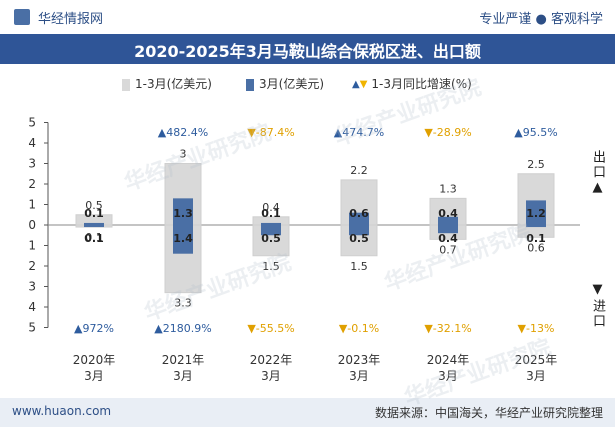 The width and height of the screenshot is (615, 427). Describe the element at coordinates (448, 360) in the screenshot. I see `x-category-label: 2024年` at that location.